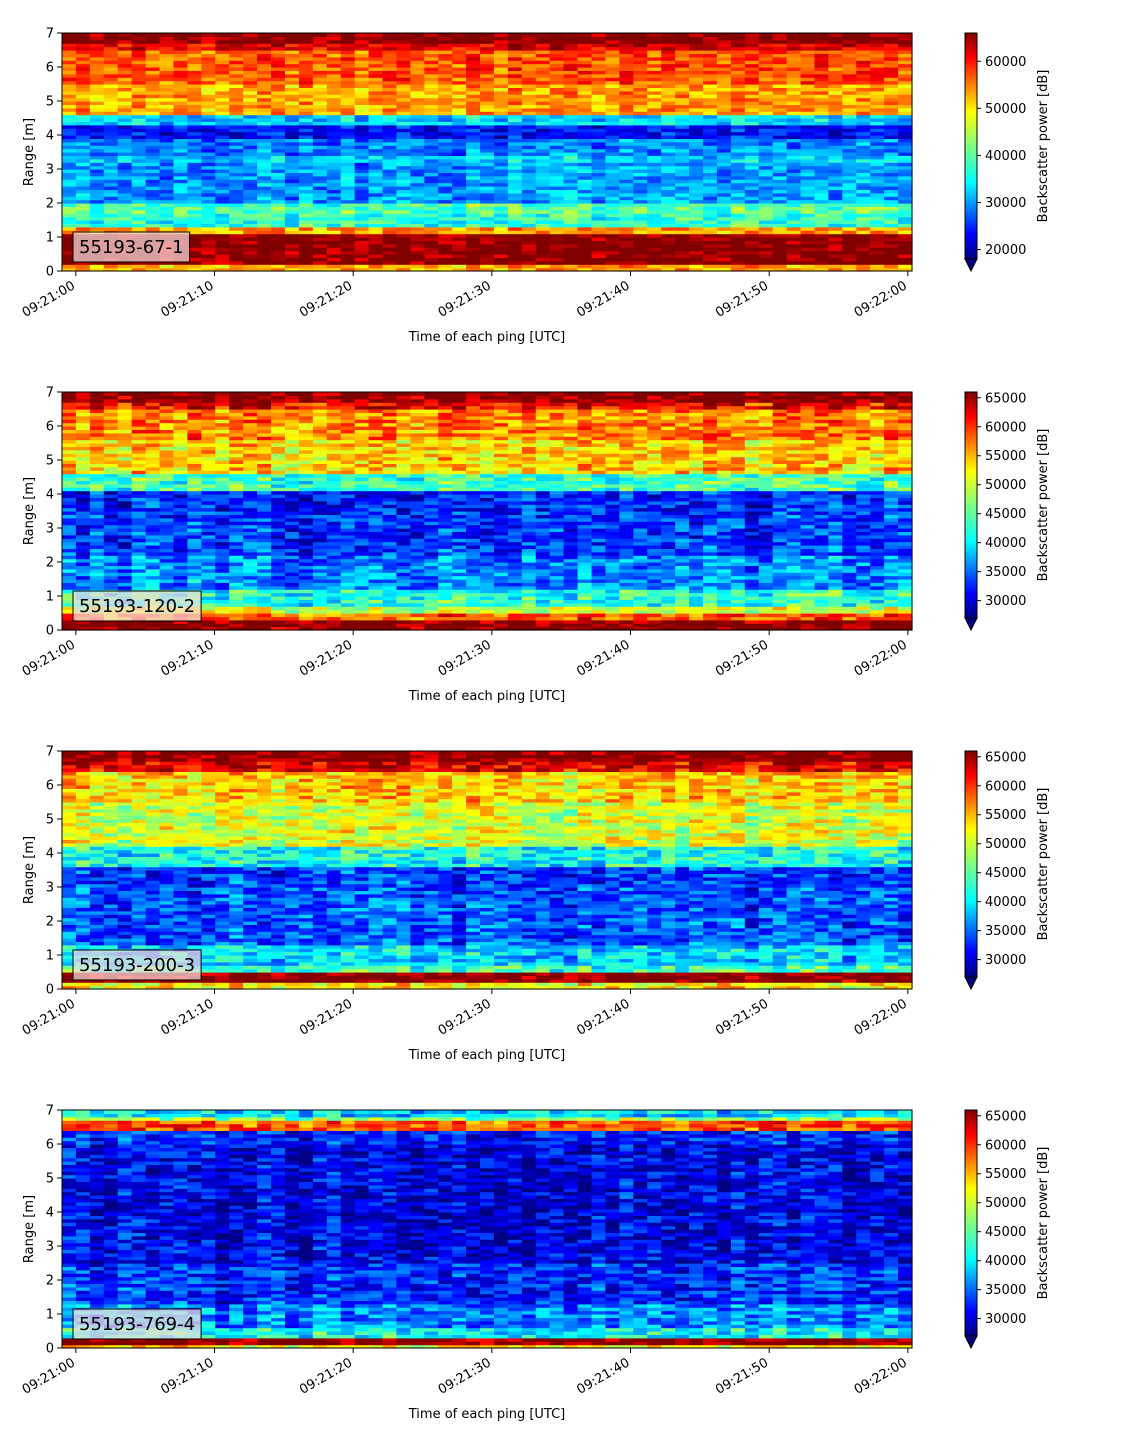 Image resolution: width=1140 pixels, height=1436 pixels. Describe the element at coordinates (1005, 203) in the screenshot. I see `colorbar-tick-label: 30000` at that location.